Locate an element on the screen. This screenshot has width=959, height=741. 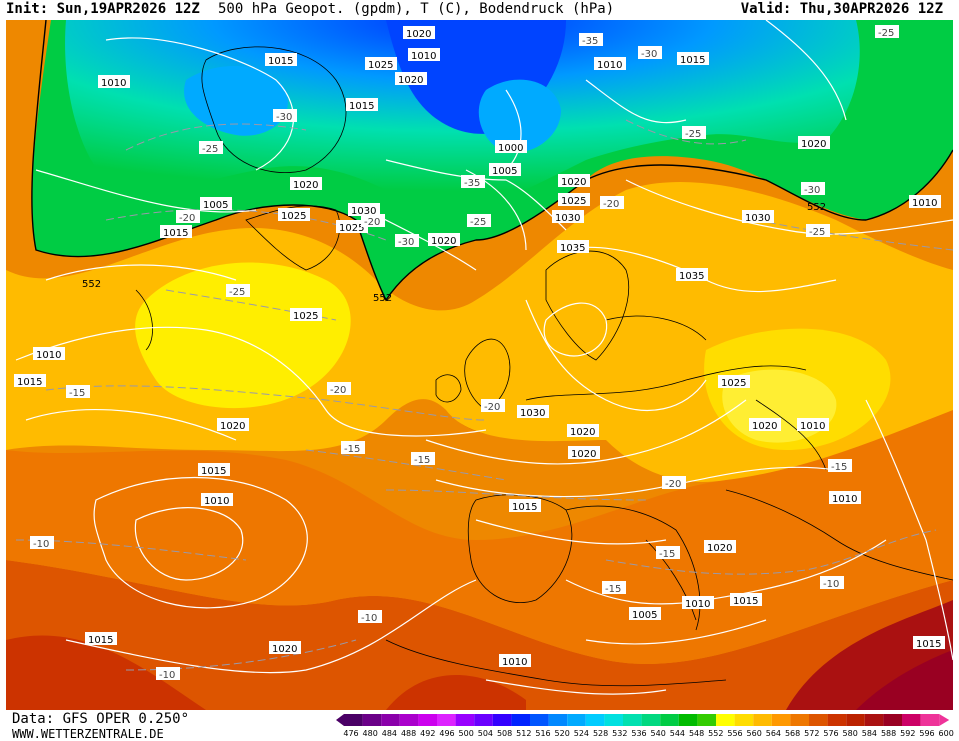
scale-tick-label: 528 is located at coordinates (600, 733).